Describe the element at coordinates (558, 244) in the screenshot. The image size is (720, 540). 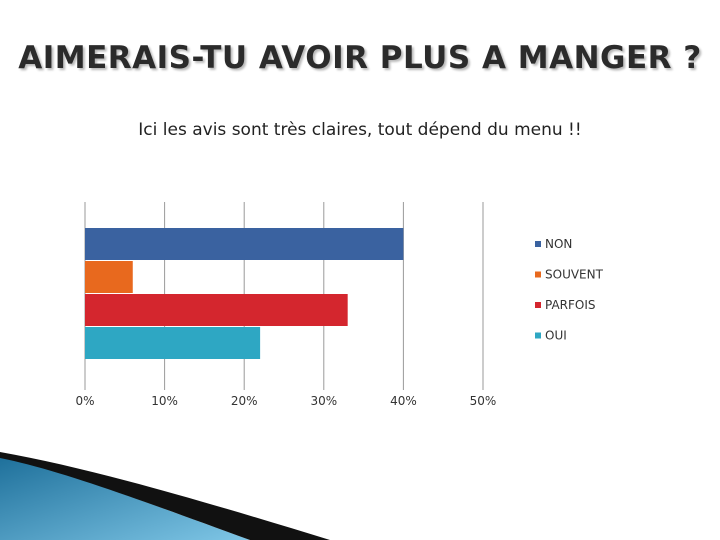
I see `legend-label: NON` at that location.